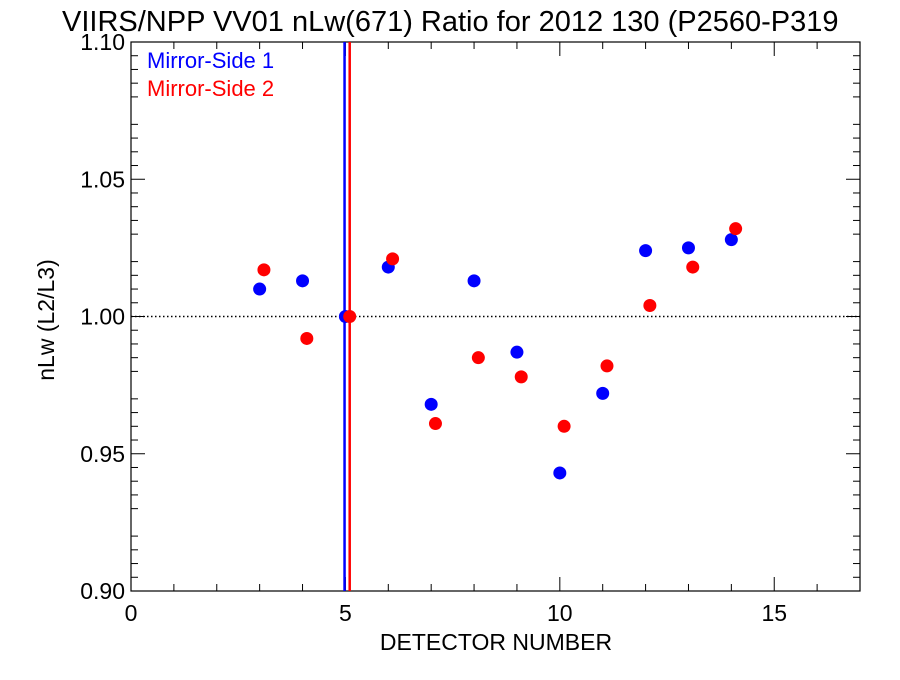  Describe the element at coordinates (131, 613) in the screenshot. I see `x-tick-label: 0` at that location.